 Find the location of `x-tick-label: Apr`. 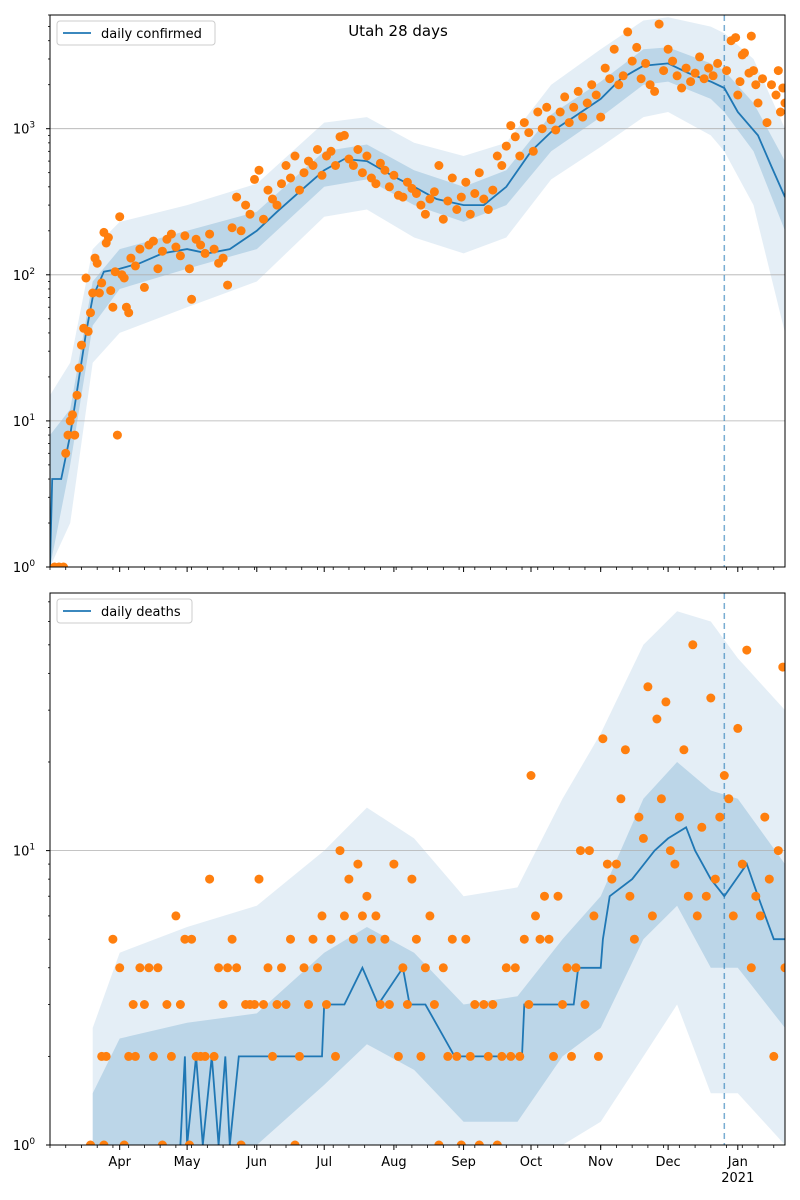

x-tick-label: Apr is located at coordinates (119, 1162).